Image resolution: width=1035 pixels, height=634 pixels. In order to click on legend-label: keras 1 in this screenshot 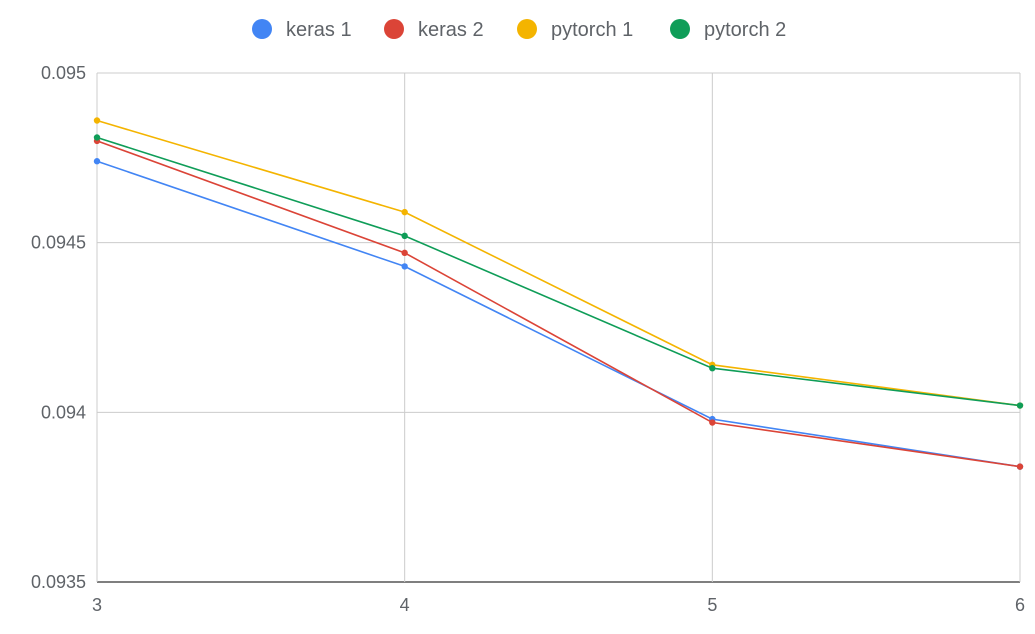, I will do `click(319, 30)`.